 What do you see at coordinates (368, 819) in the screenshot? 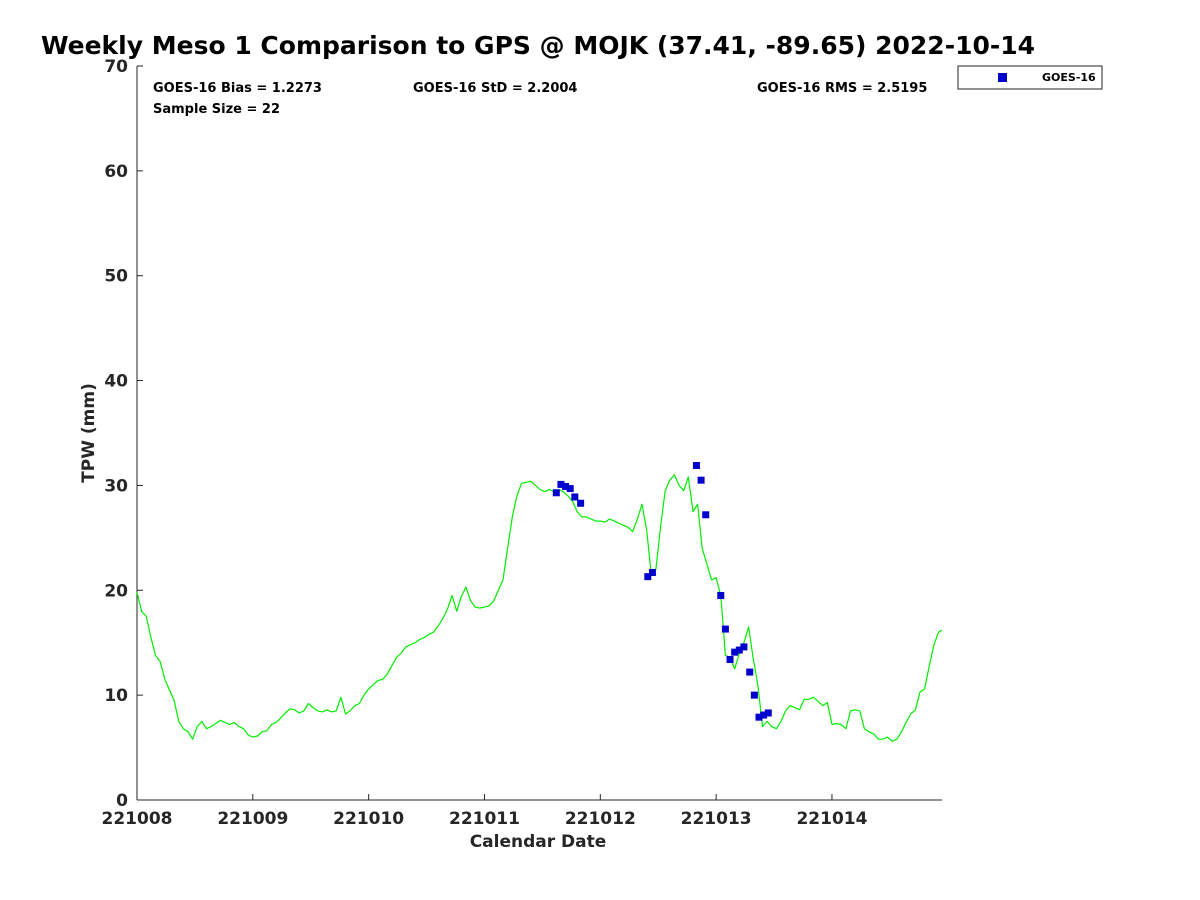
I see `x-tick-label: 221010` at bounding box center [368, 819].